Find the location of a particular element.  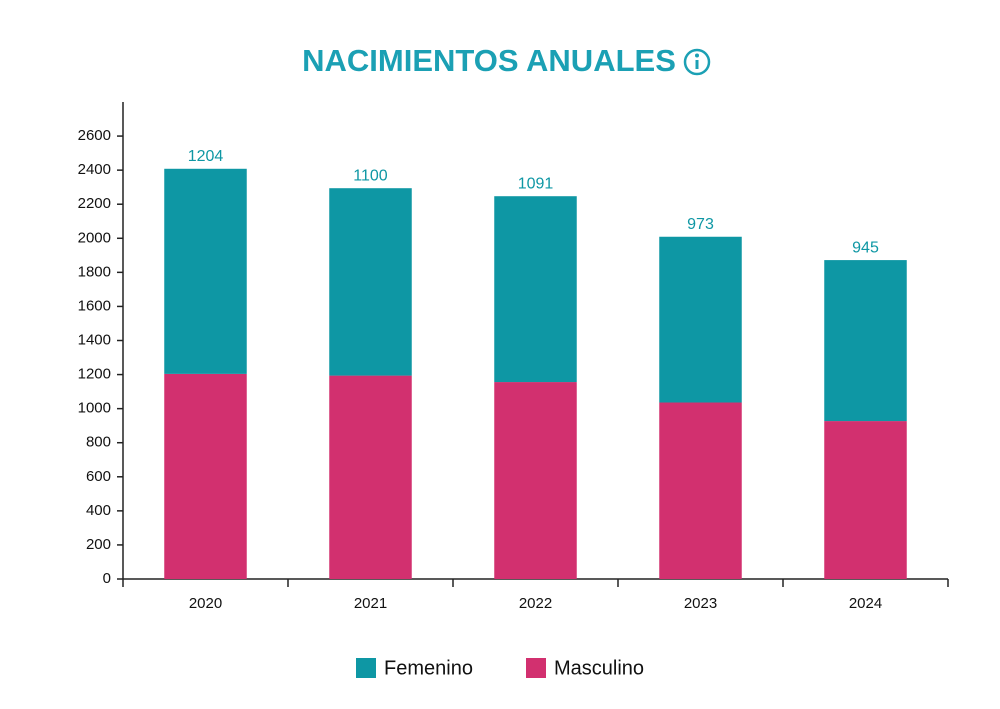

x-tick-label: 2022 is located at coordinates (535, 603).